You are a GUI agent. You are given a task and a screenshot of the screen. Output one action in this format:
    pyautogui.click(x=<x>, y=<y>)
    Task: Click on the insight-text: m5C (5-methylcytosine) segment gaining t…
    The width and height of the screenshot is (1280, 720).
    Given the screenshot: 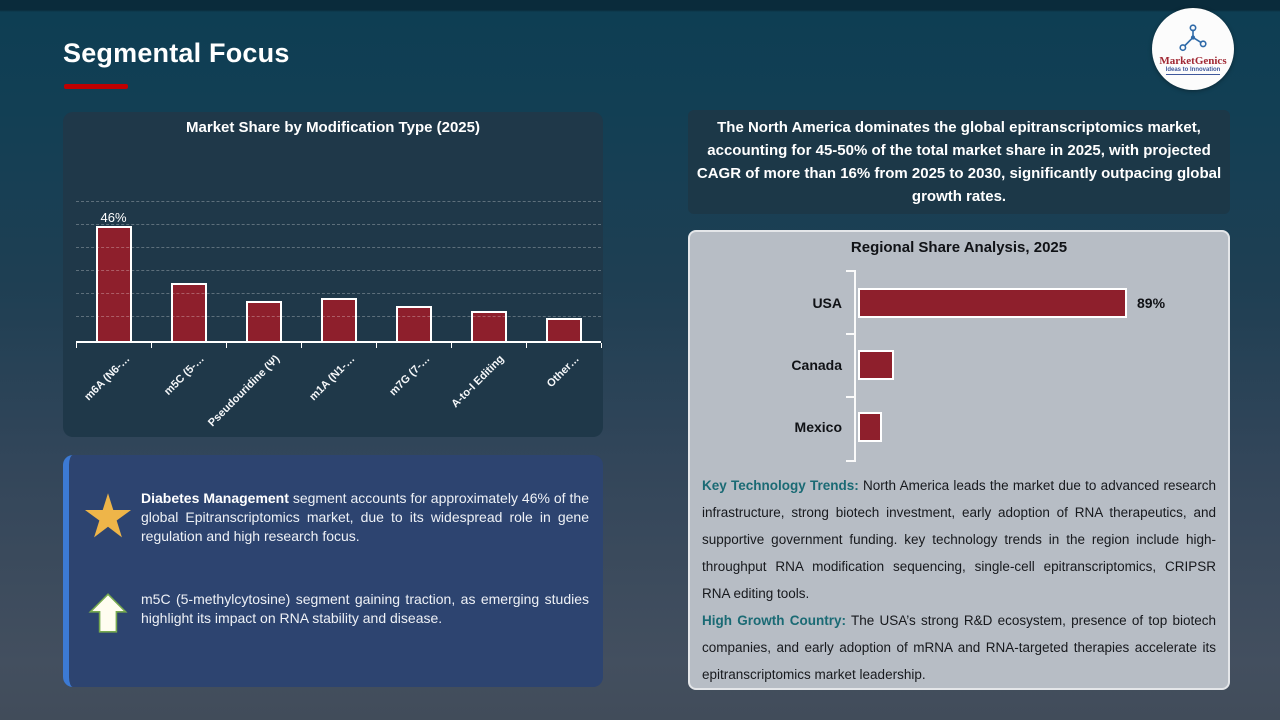 What is the action you would take?
    pyautogui.click(x=361, y=612)
    